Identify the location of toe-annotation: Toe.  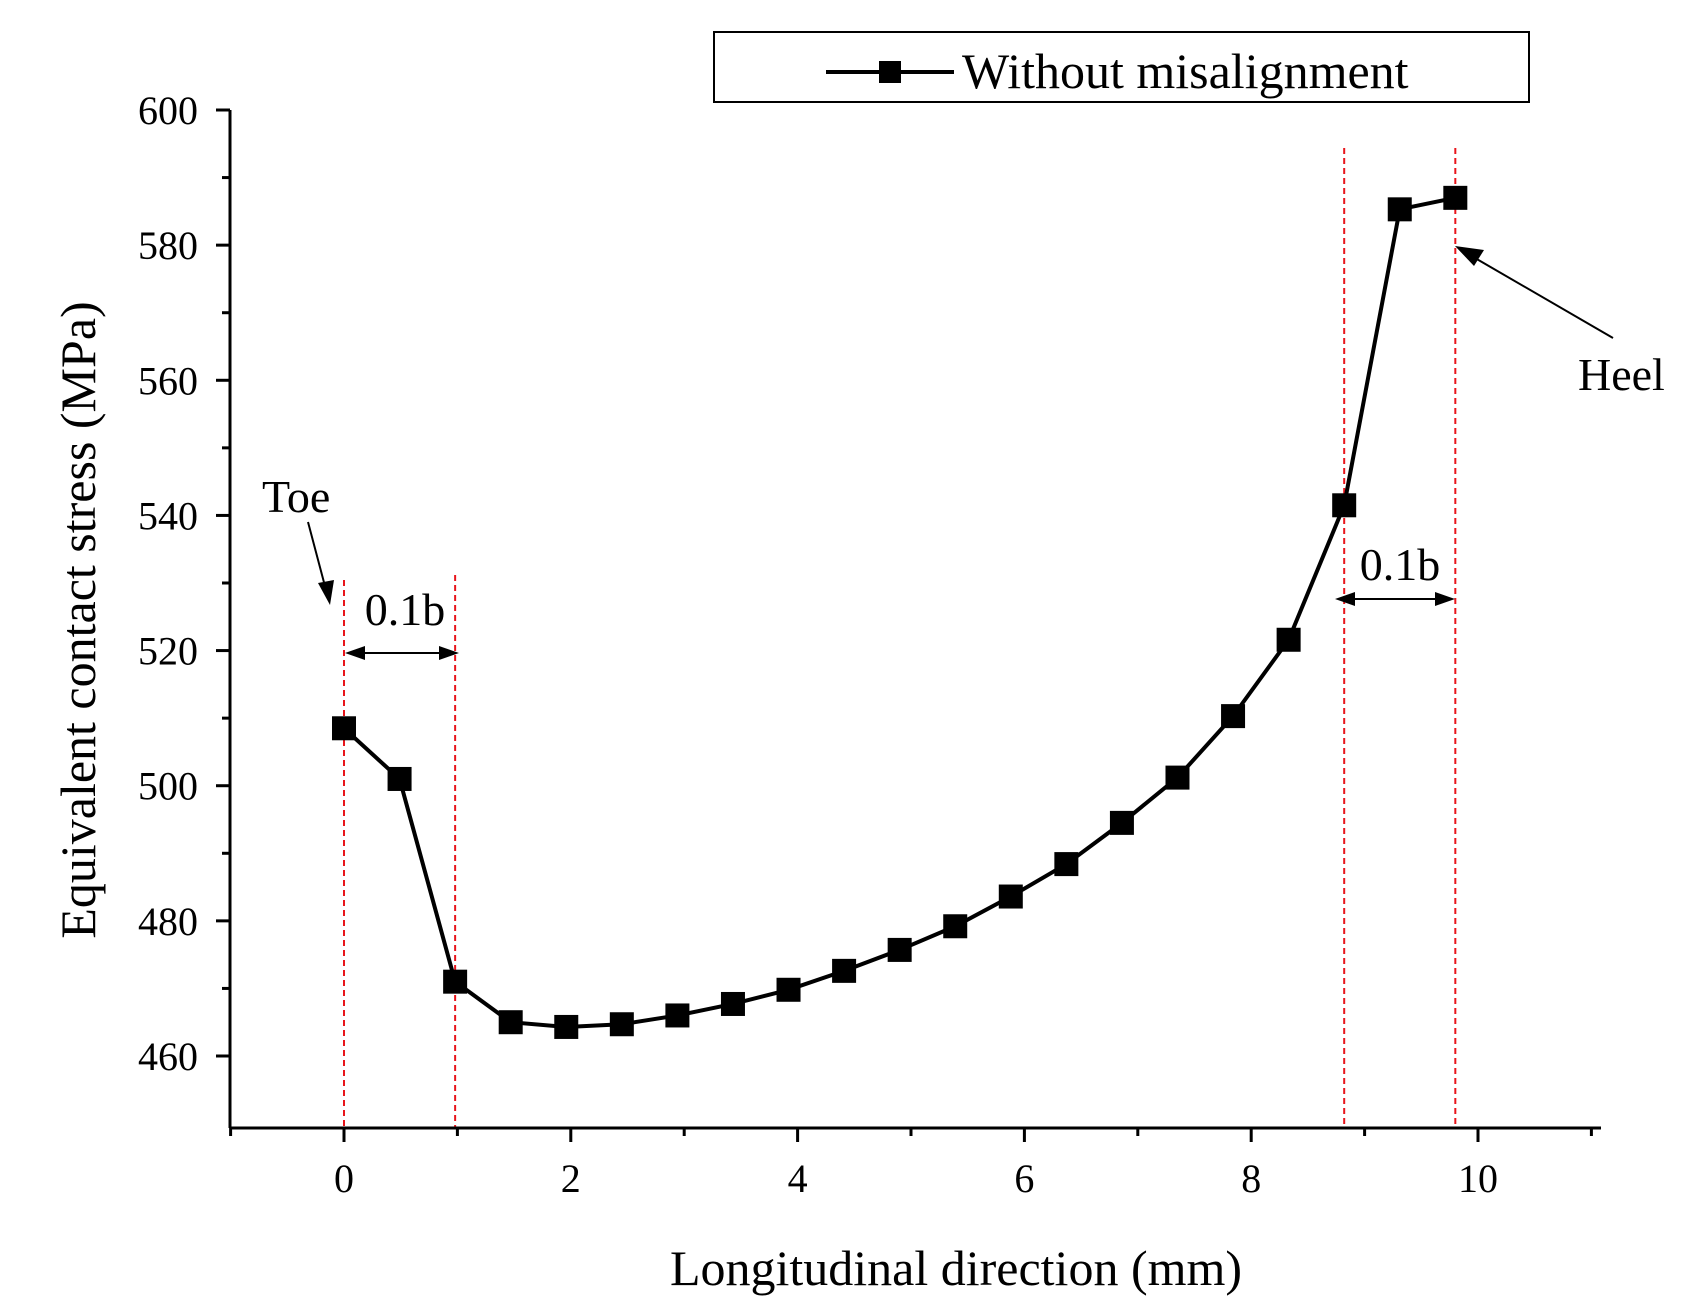
(298, 538).